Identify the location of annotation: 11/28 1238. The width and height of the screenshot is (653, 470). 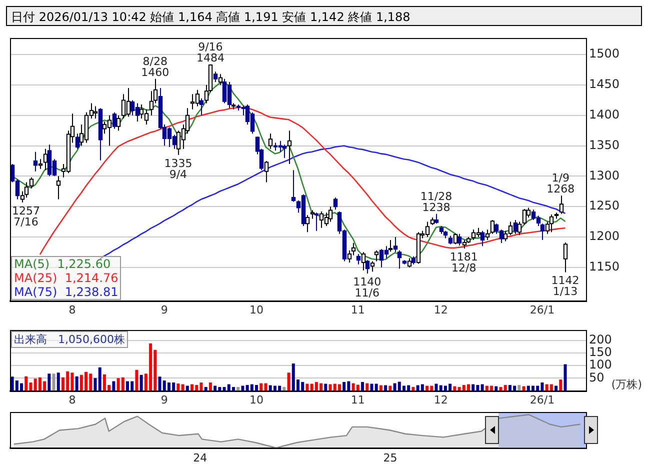
(436, 202).